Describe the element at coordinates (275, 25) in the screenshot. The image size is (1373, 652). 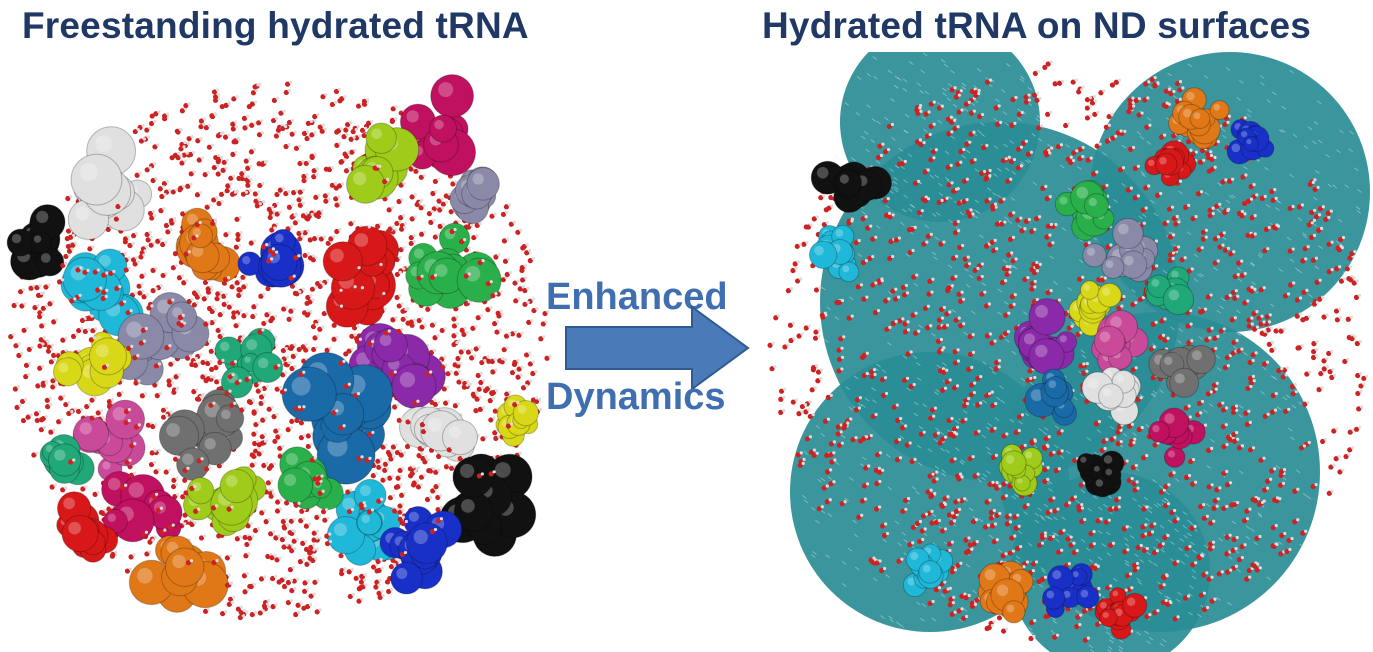
I see `left-panel-title: Freestanding hydrated tRNA` at that location.